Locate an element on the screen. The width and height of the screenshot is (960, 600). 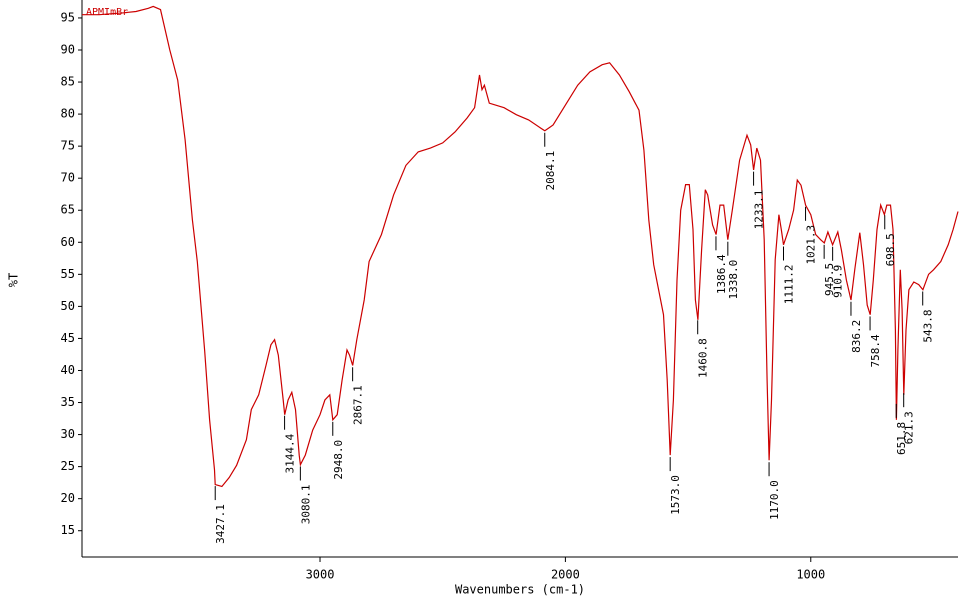
y-tick-label: 70 is located at coordinates (68, 178).